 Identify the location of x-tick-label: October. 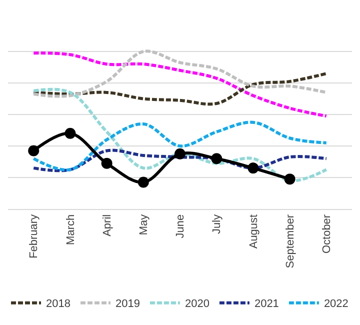
(326, 234).